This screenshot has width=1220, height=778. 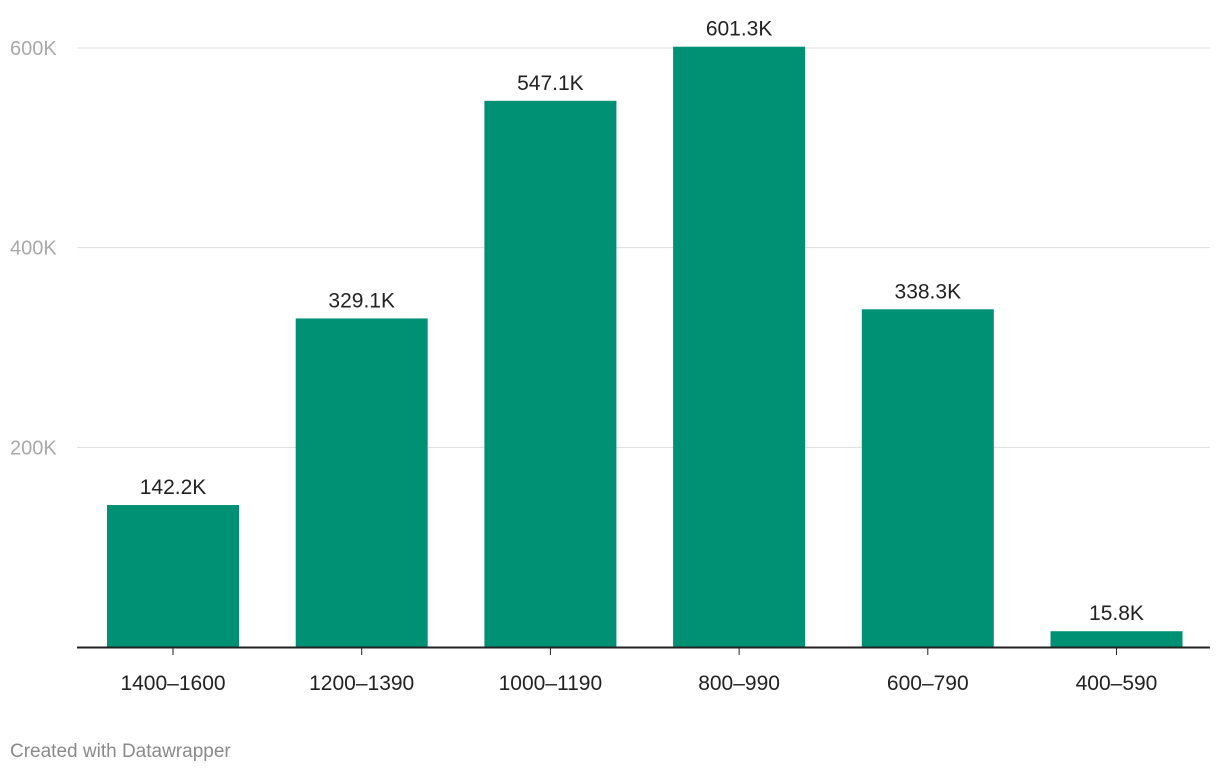 I want to click on y-tick-label: 400K, so click(x=33, y=249).